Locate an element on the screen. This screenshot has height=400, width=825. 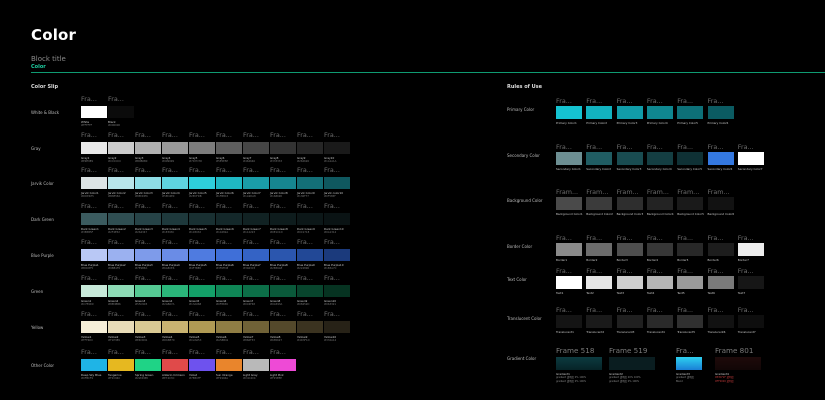
color-swatch: Fra... Jarvik Color1 #DDE4E5 is located at coordinates (94, 185).